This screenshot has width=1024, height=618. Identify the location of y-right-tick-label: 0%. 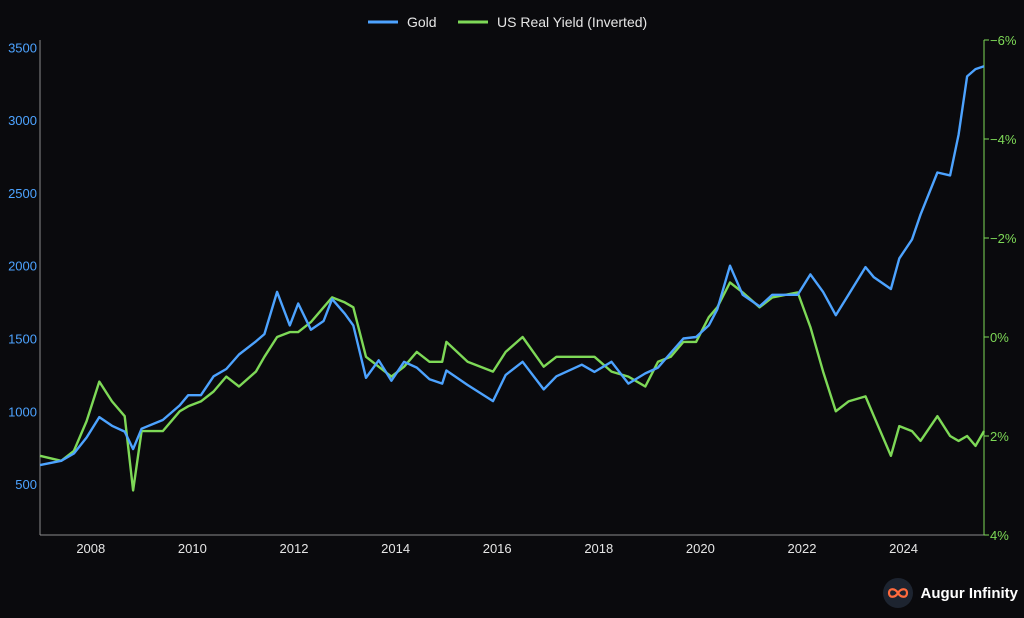
(999, 337).